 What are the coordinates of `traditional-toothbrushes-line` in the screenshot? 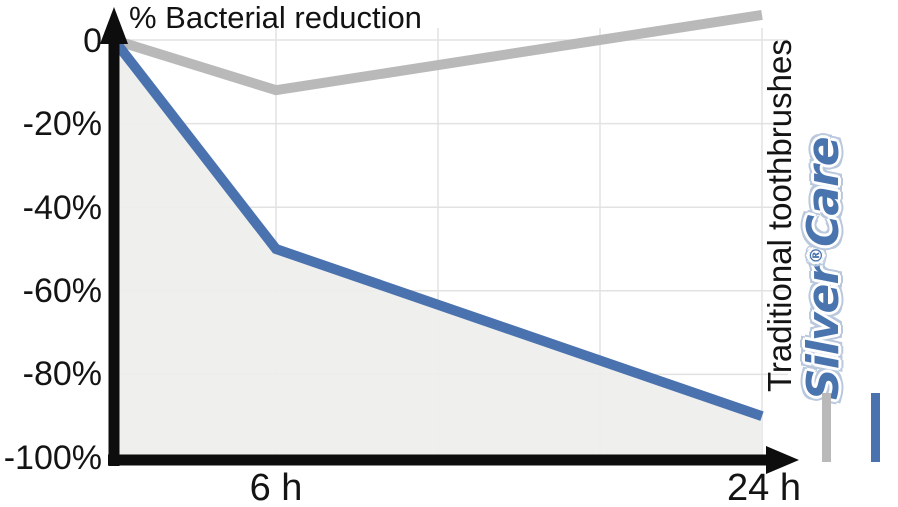 It's located at (437, 52).